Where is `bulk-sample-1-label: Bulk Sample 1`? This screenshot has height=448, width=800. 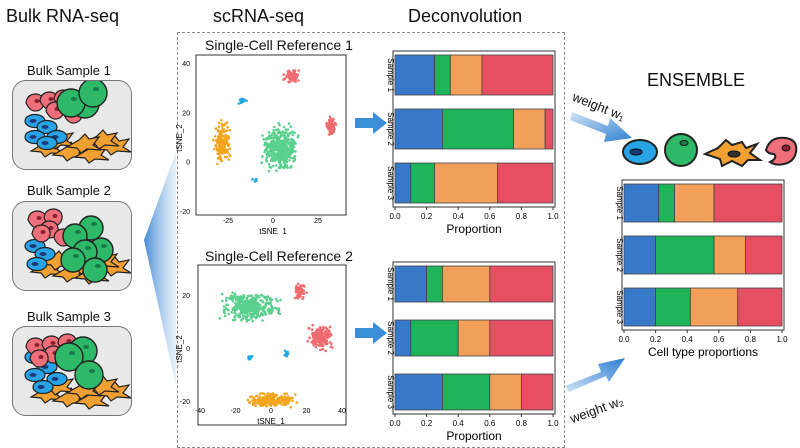 bulk-sample-1-label: Bulk Sample 1 is located at coordinates (69, 70).